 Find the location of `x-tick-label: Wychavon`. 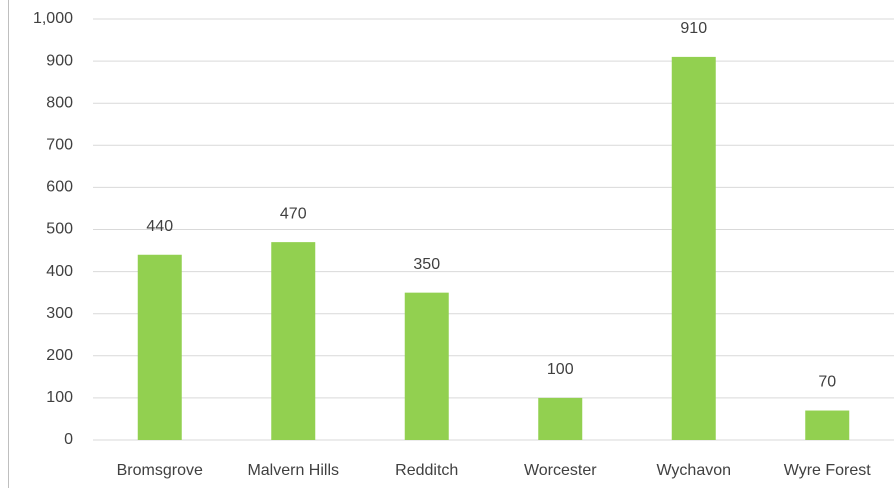

x-tick-label: Wychavon is located at coordinates (693, 470).